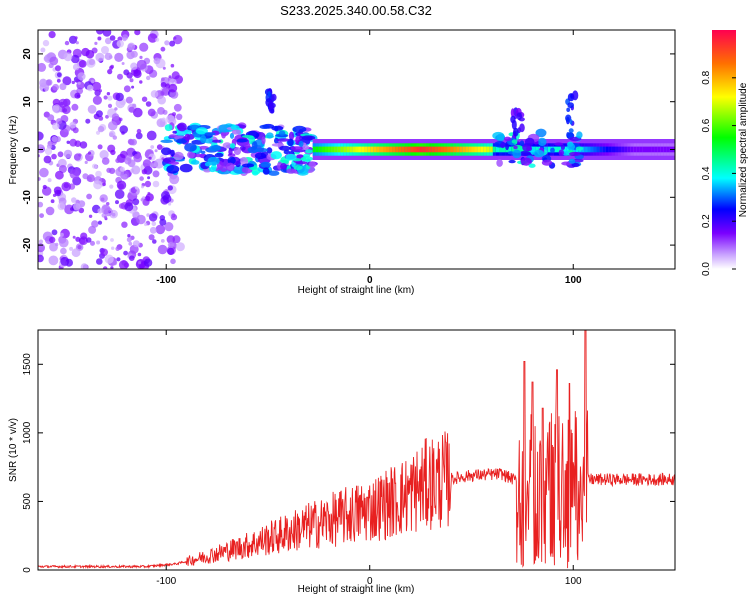 The height and width of the screenshot is (600, 750). Describe the element at coordinates (27, 54) in the screenshot. I see `y-tick-label: 20` at that location.